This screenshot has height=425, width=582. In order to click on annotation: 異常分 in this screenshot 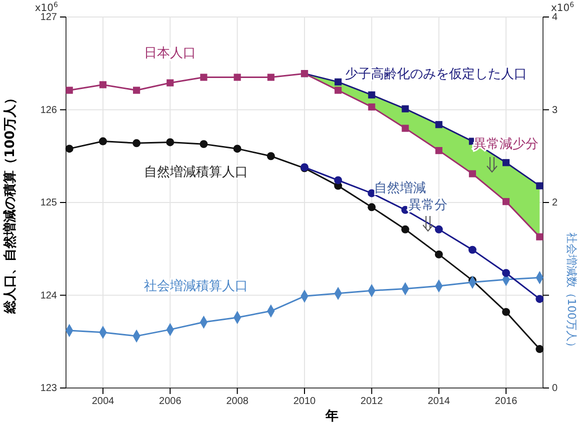, I will do `click(428, 205)`.